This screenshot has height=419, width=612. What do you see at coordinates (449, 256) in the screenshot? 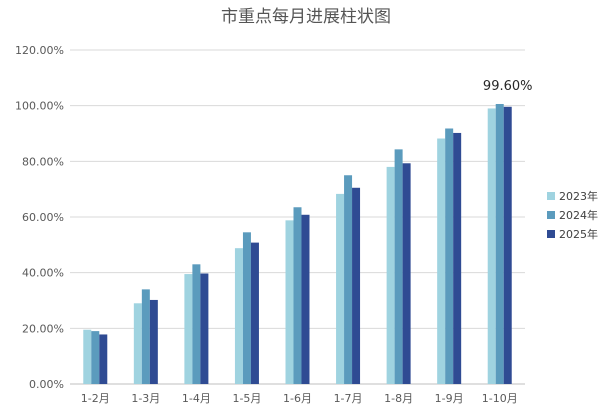
I see `bar-2024年-1-9月` at bounding box center [449, 256].